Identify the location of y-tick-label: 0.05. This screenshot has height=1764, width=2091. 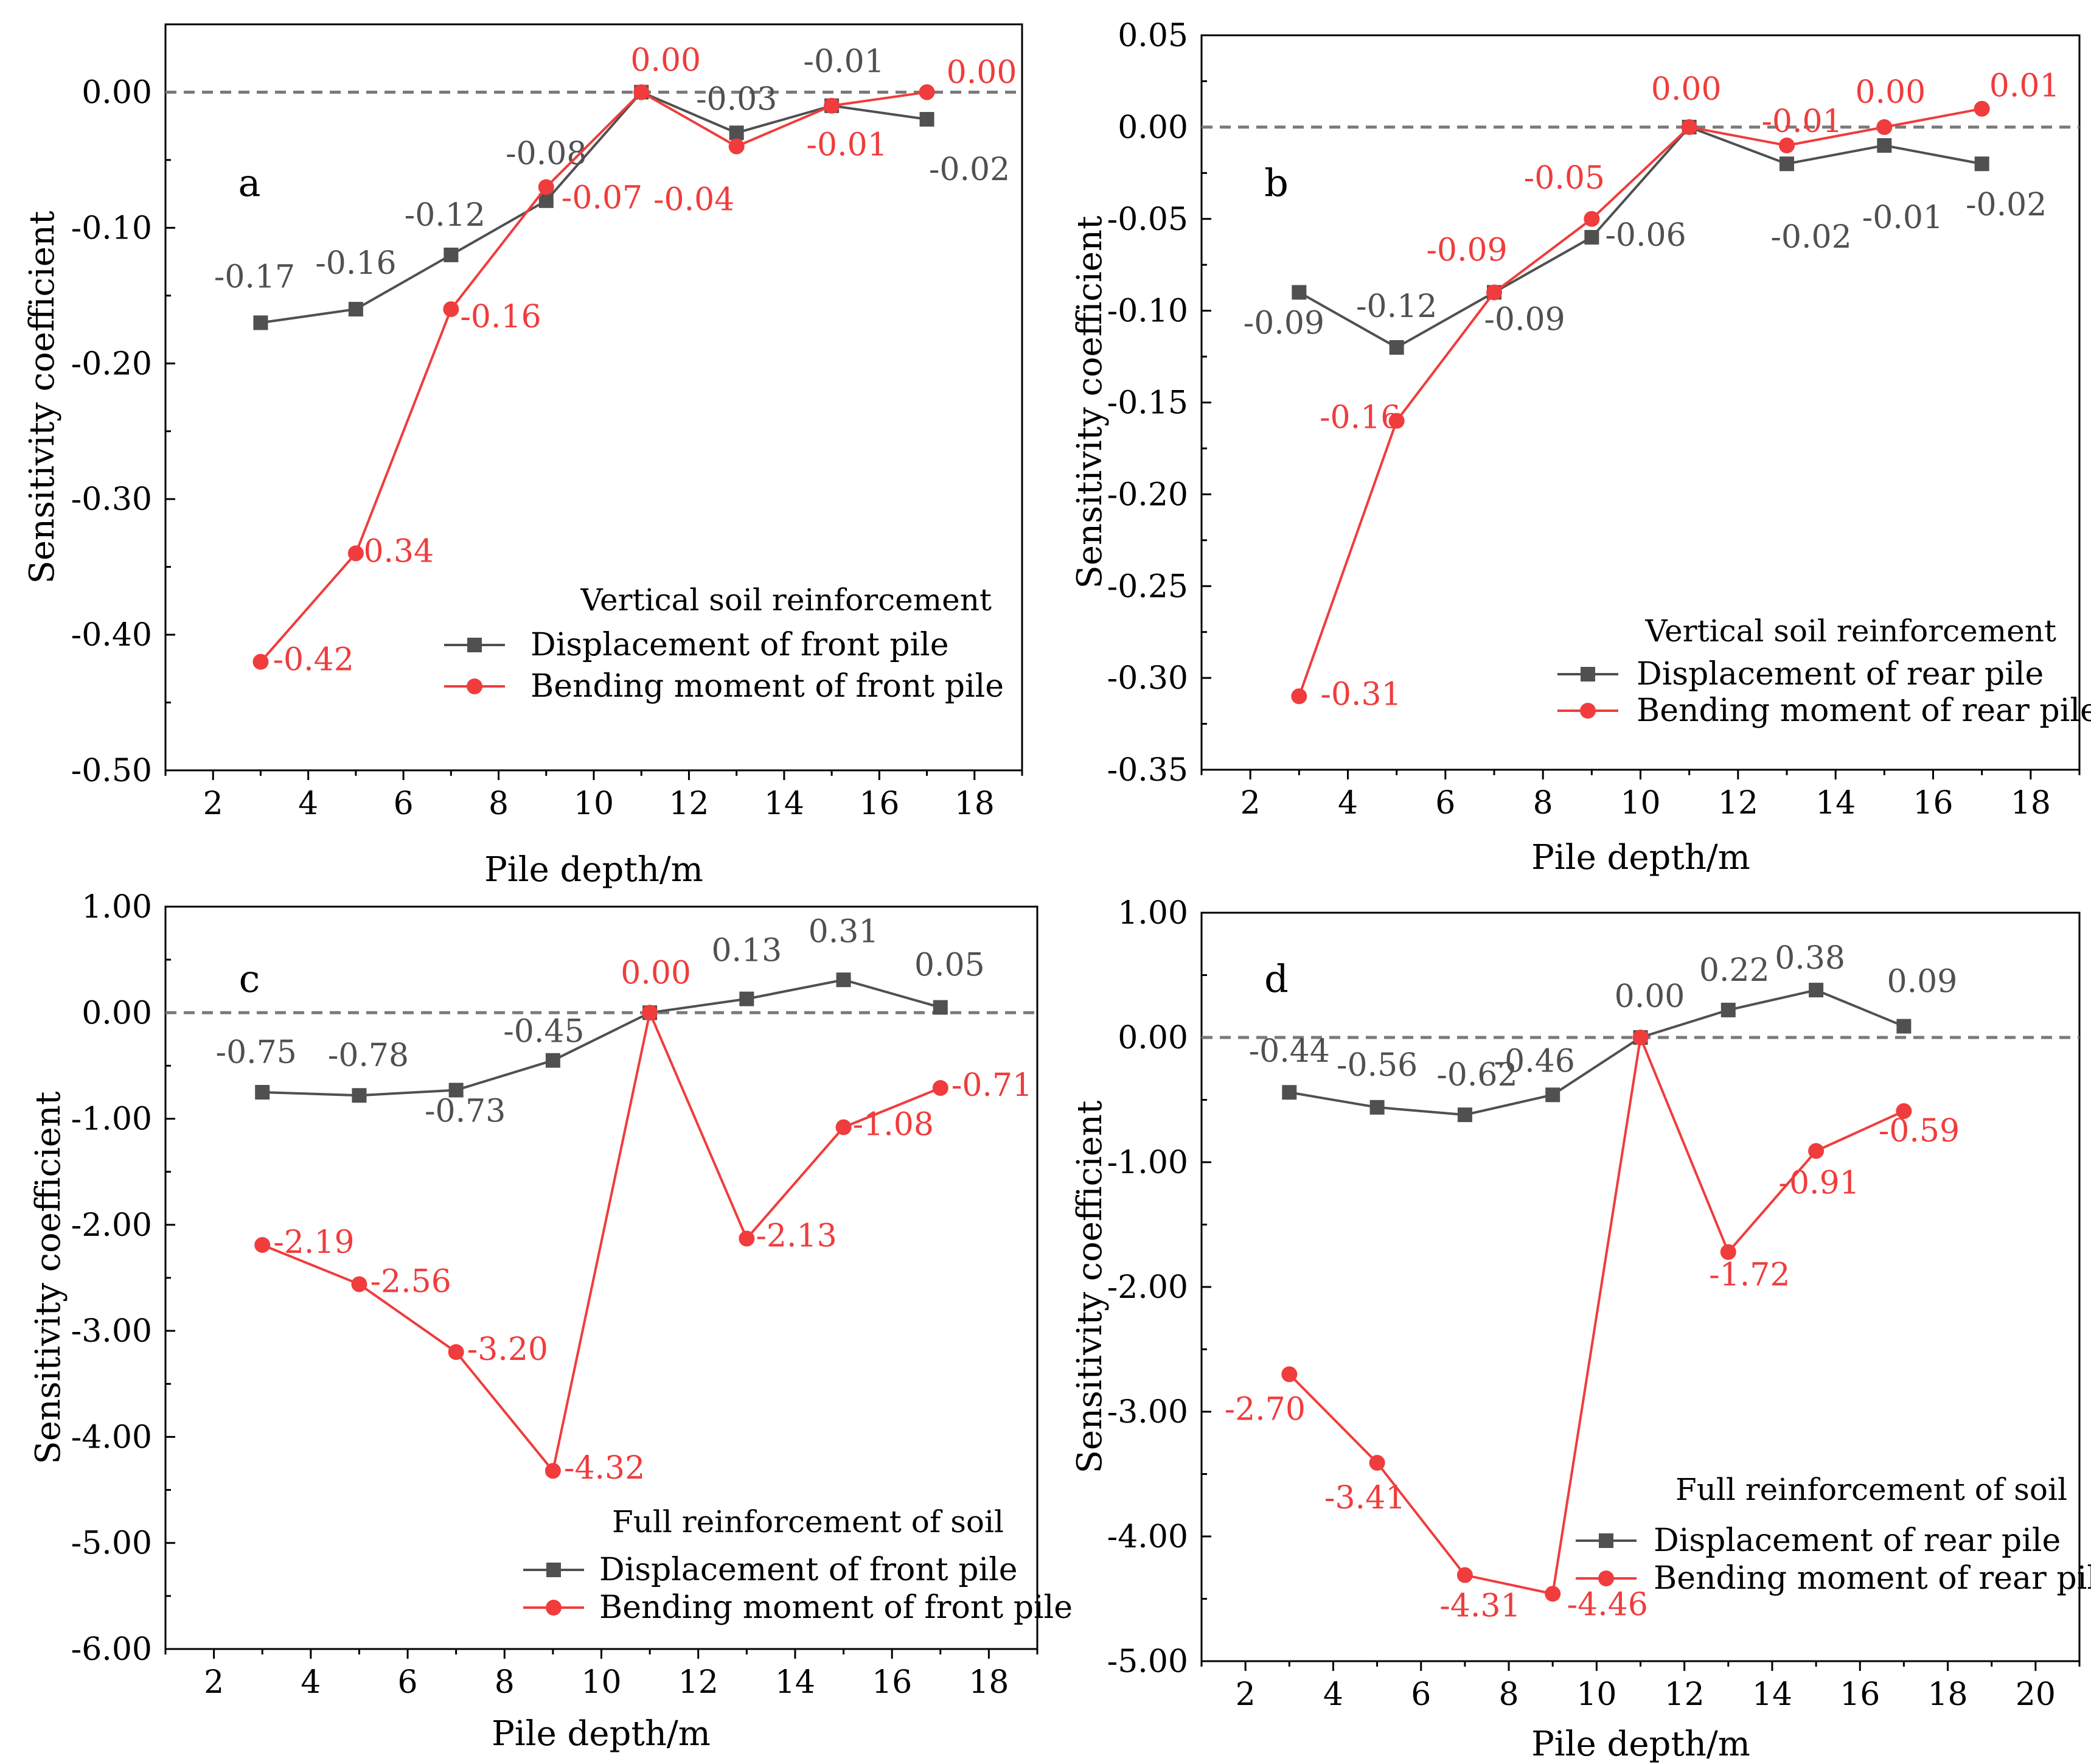
(1153, 36).